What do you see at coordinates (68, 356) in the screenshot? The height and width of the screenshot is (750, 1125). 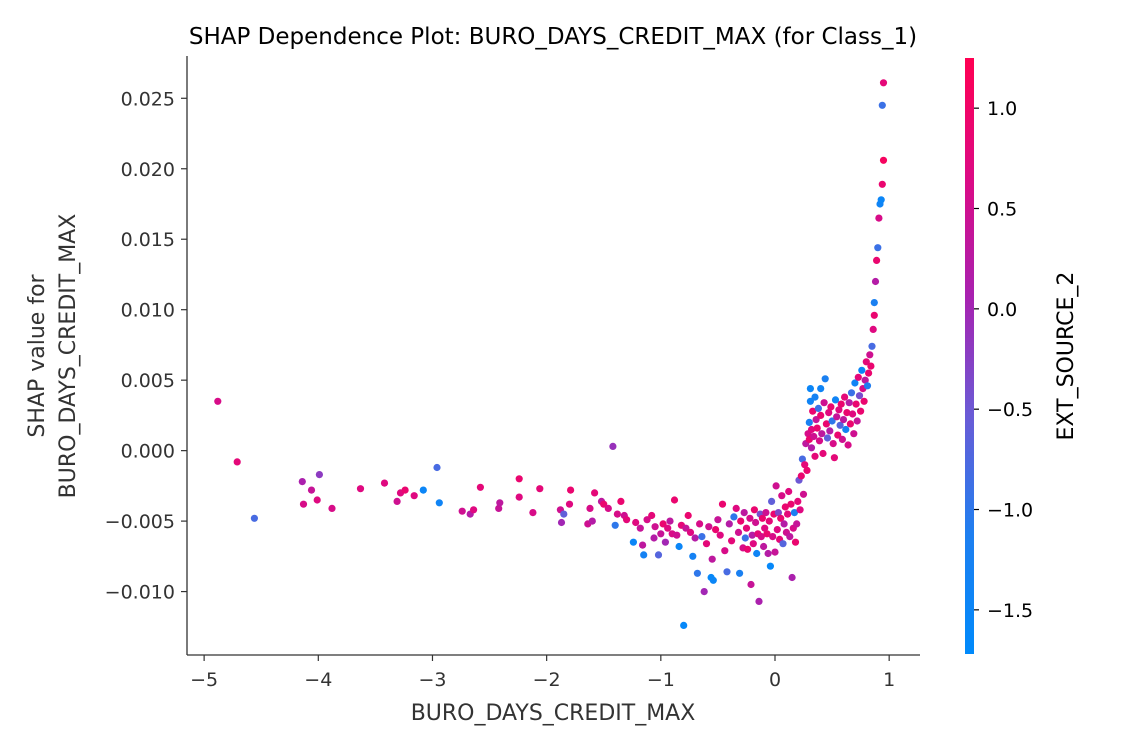 I see `y-axis-title-line2: BURO_DAYS_CREDIT_MAX` at bounding box center [68, 356].